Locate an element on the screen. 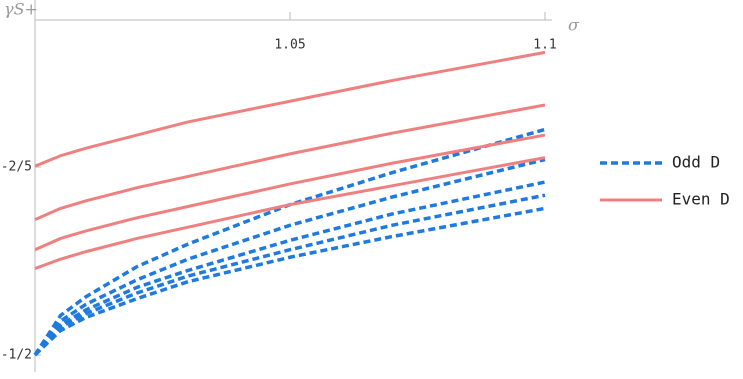 The width and height of the screenshot is (743, 379). x-tick-label: 1.05 is located at coordinates (289, 45).